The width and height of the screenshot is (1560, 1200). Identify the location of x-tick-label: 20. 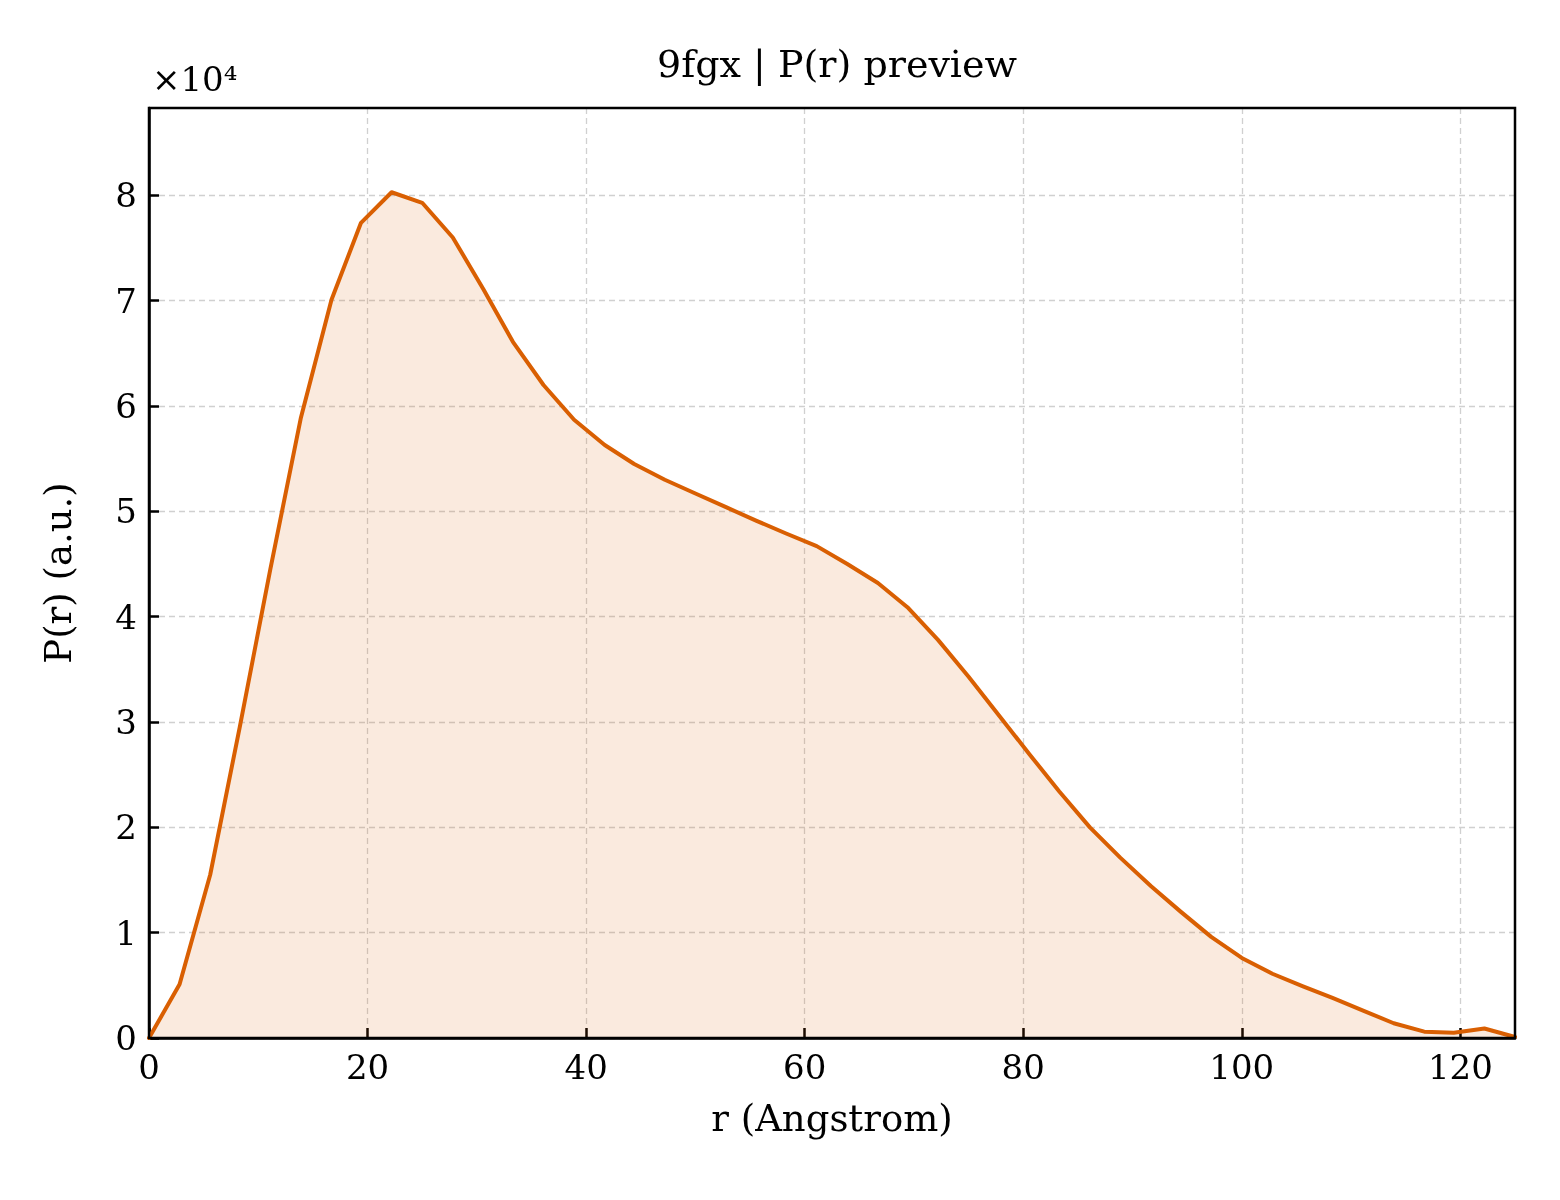
(367, 1067).